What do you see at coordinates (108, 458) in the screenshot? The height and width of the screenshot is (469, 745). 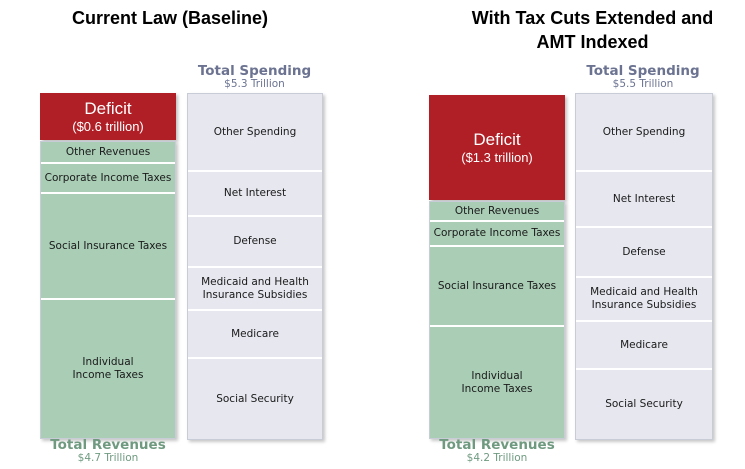 I see `total-revenues-value: $4.7 Trillion` at bounding box center [108, 458].